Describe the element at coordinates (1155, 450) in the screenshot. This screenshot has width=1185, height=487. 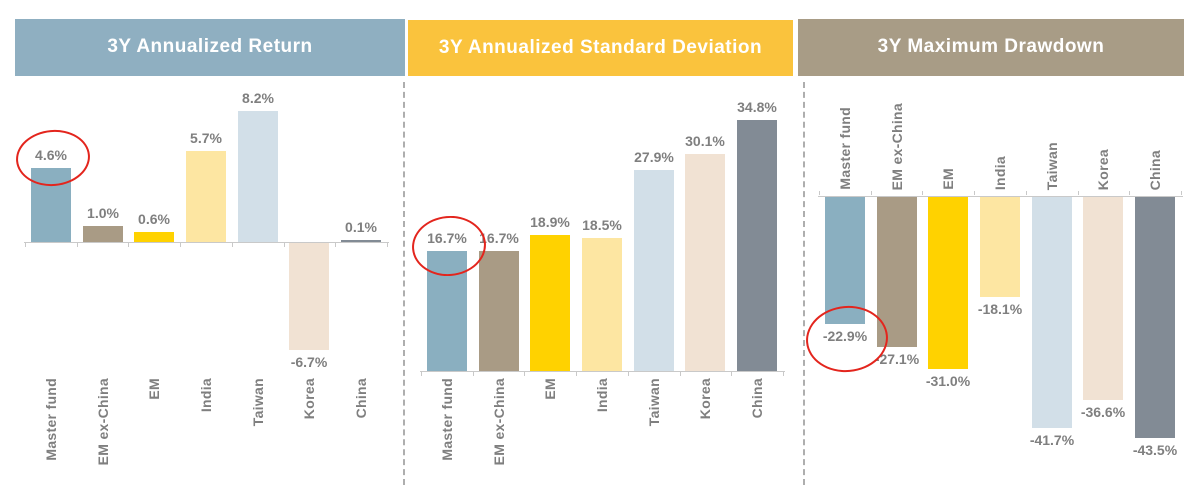
I see `value-label-china: -43.5%` at that location.